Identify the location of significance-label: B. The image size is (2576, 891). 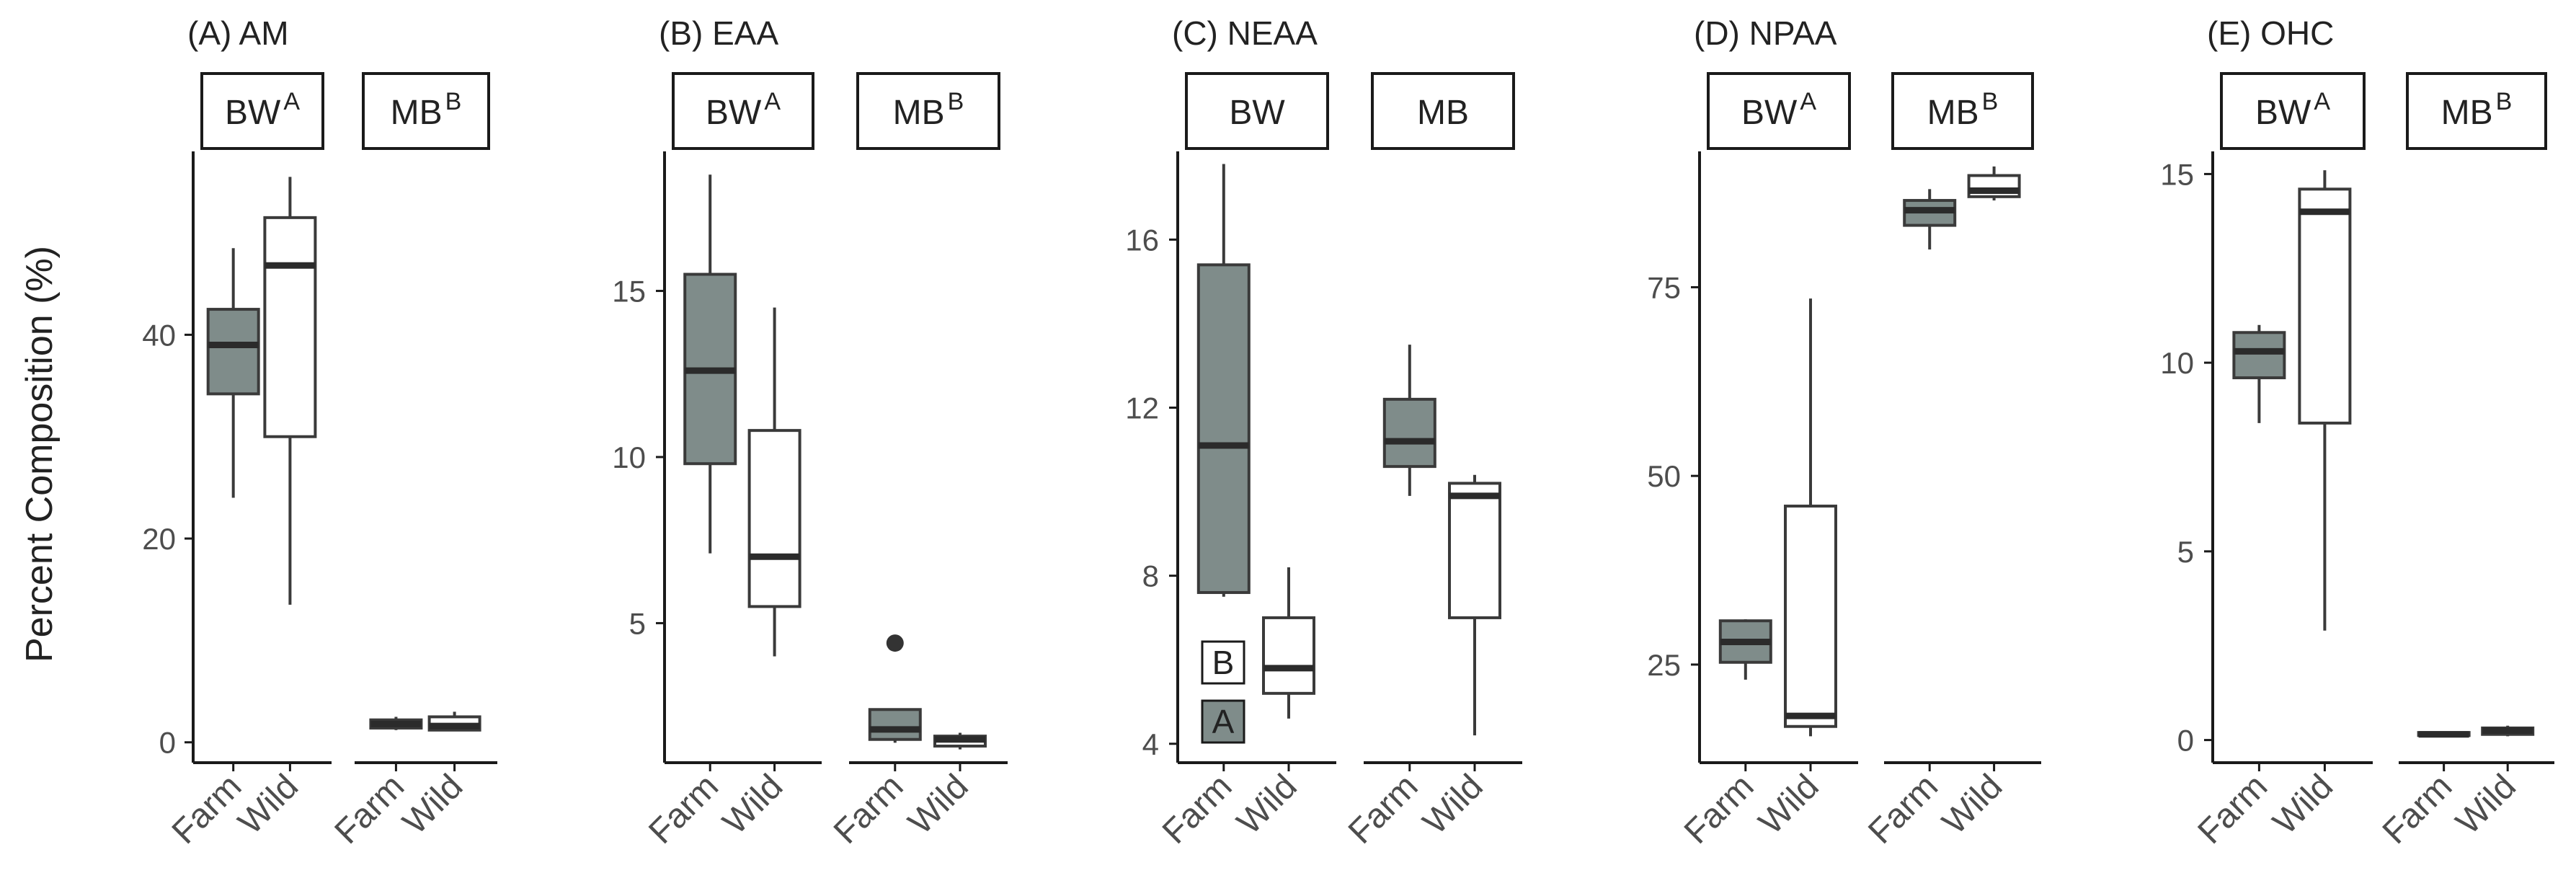
(1223, 662).